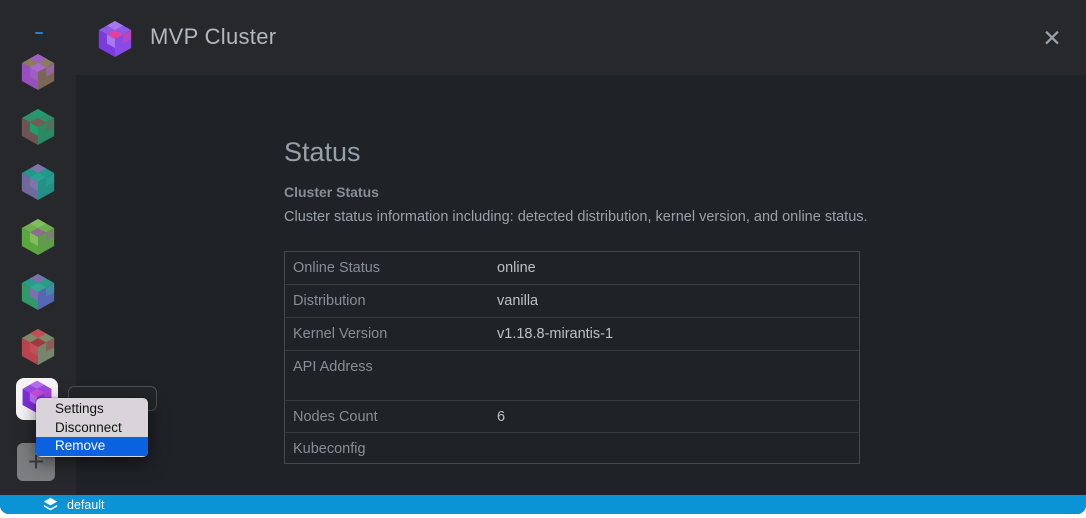 This screenshot has width=1086, height=518. What do you see at coordinates (322, 152) in the screenshot?
I see `status-heading: Status` at bounding box center [322, 152].